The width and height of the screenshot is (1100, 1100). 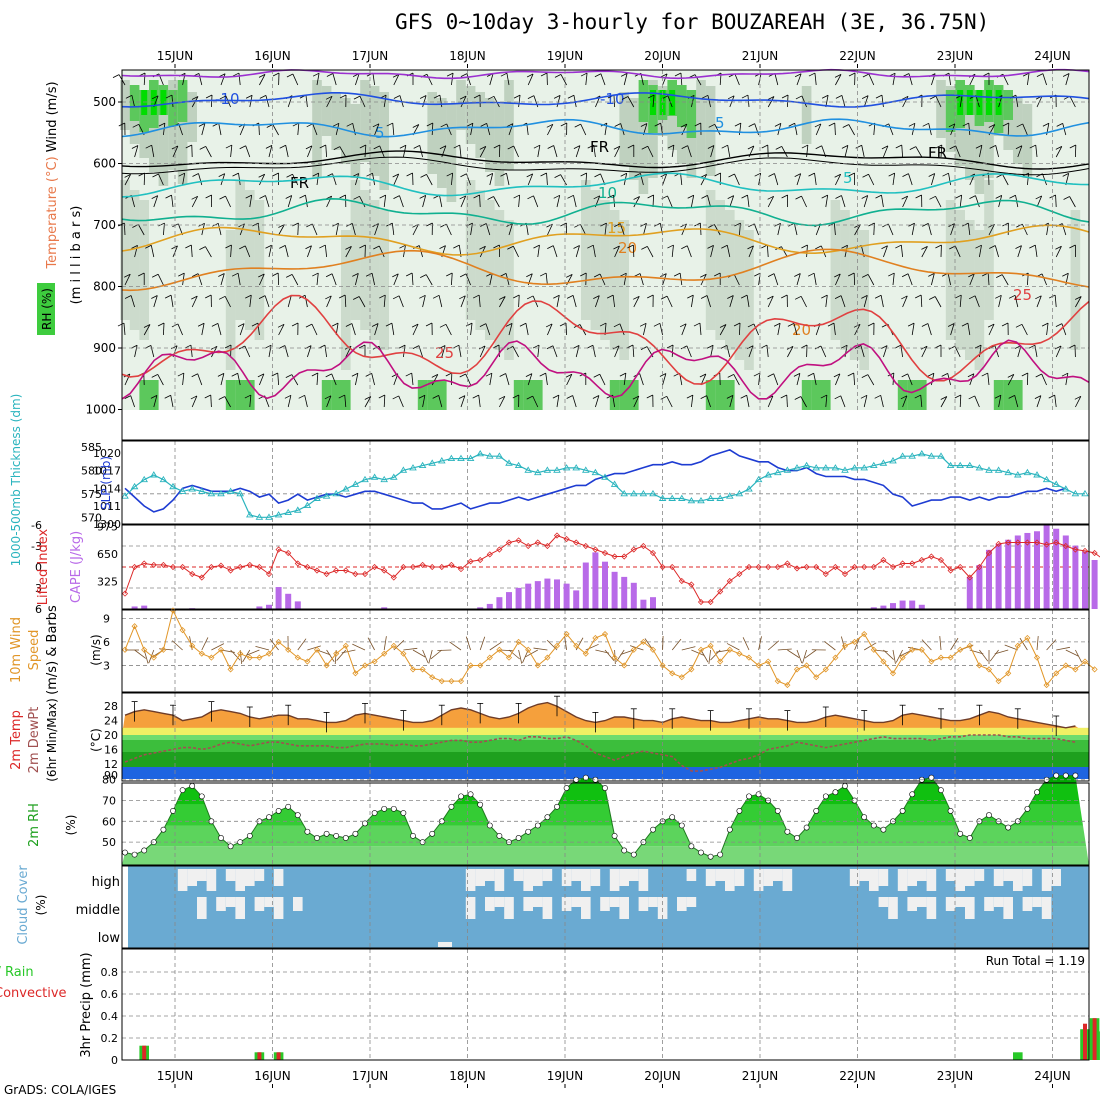 I want to click on cloud-middle, so click(x=614, y=902).